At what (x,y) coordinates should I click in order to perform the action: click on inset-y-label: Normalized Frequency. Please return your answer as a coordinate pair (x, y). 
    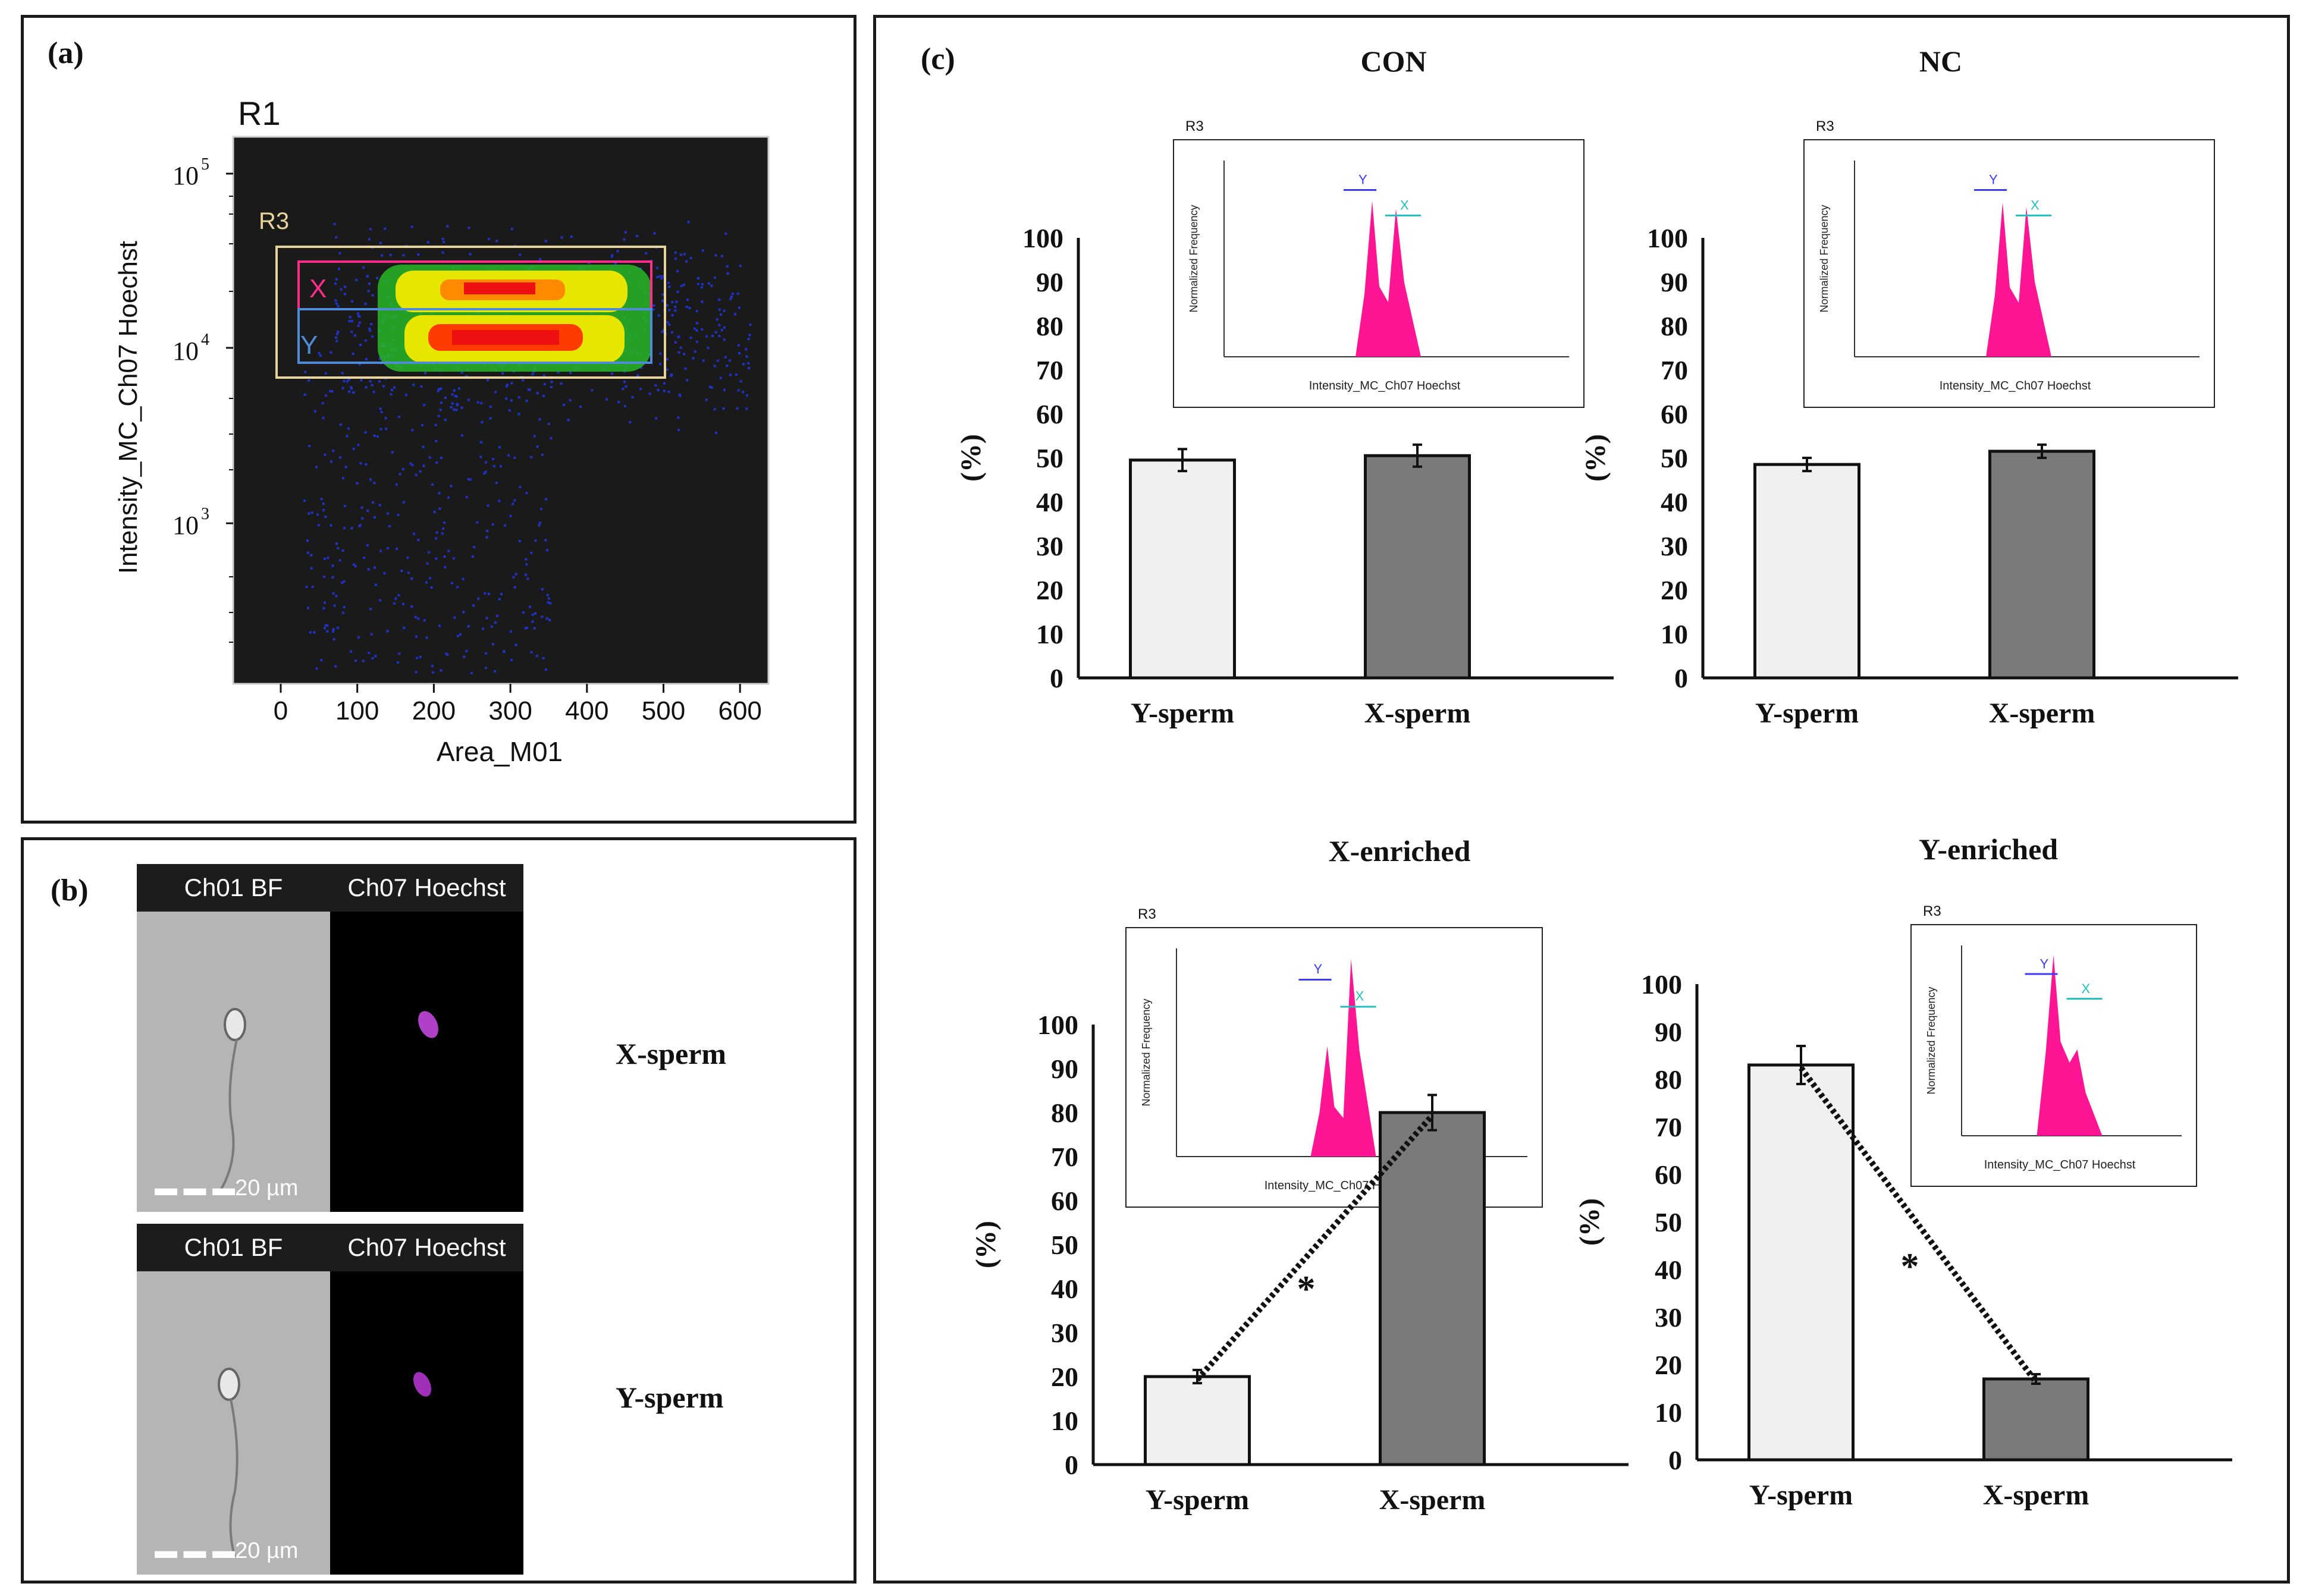
    Looking at the image, I should click on (1194, 258).